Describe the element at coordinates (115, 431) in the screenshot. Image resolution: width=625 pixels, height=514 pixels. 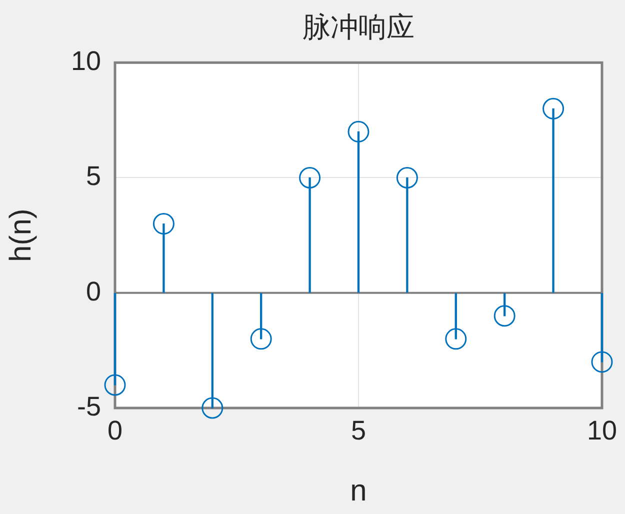
I see `x-tick-label: 0` at that location.